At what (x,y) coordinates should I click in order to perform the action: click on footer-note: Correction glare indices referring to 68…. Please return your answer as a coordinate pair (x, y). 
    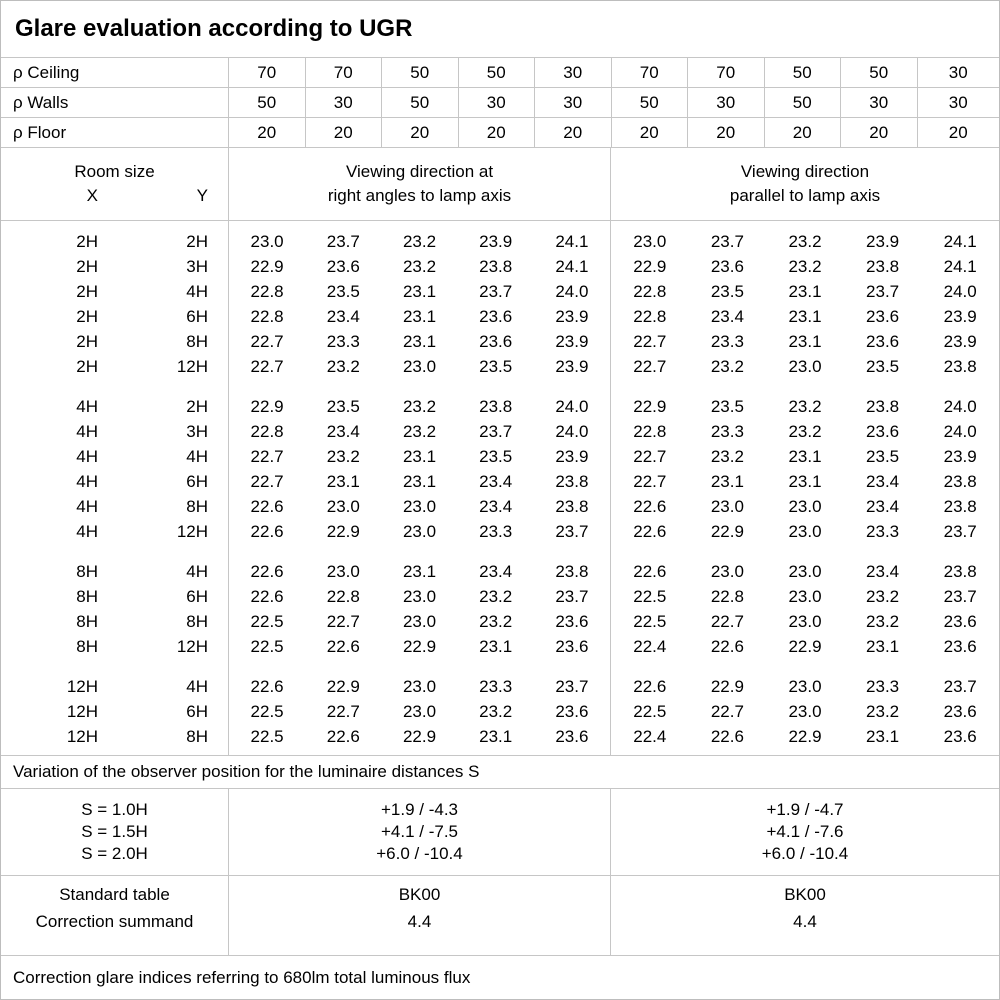
    Looking at the image, I should click on (242, 977).